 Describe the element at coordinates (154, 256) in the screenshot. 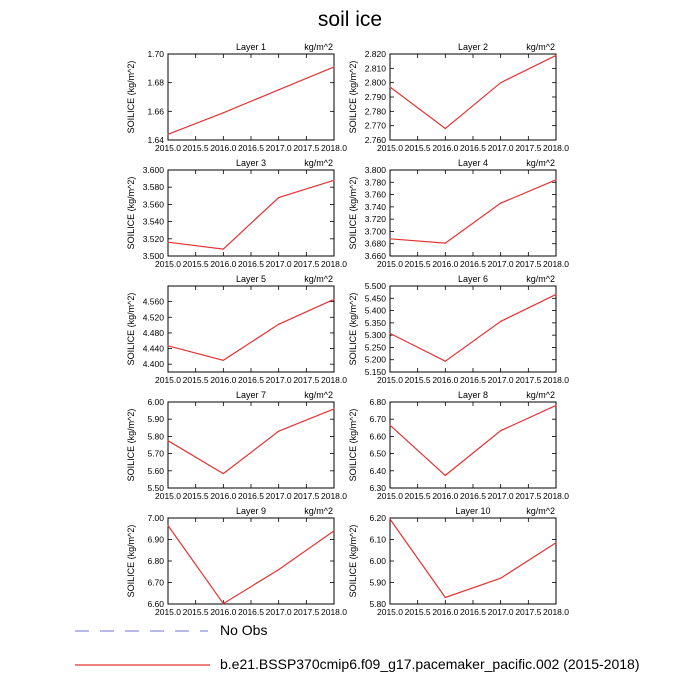

I see `y-tick-label: 3.500` at that location.